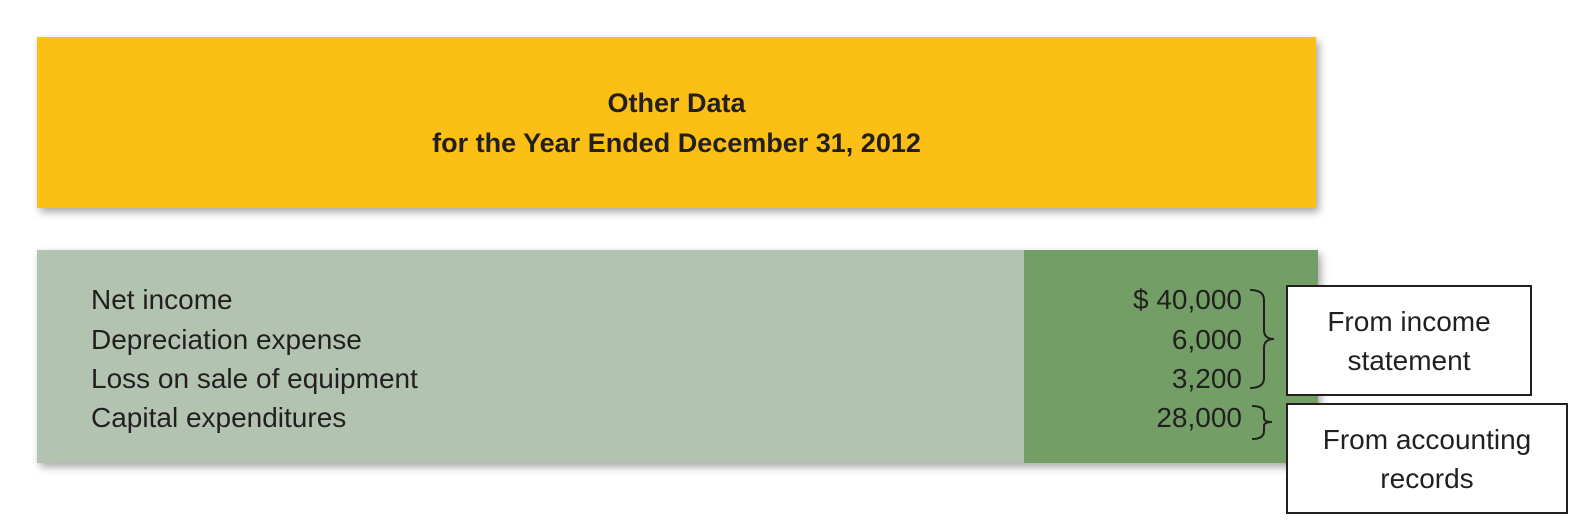 Image resolution: width=1588 pixels, height=522 pixels. What do you see at coordinates (1199, 417) in the screenshot?
I see `row-value-capital-expenditures: 28,000` at bounding box center [1199, 417].